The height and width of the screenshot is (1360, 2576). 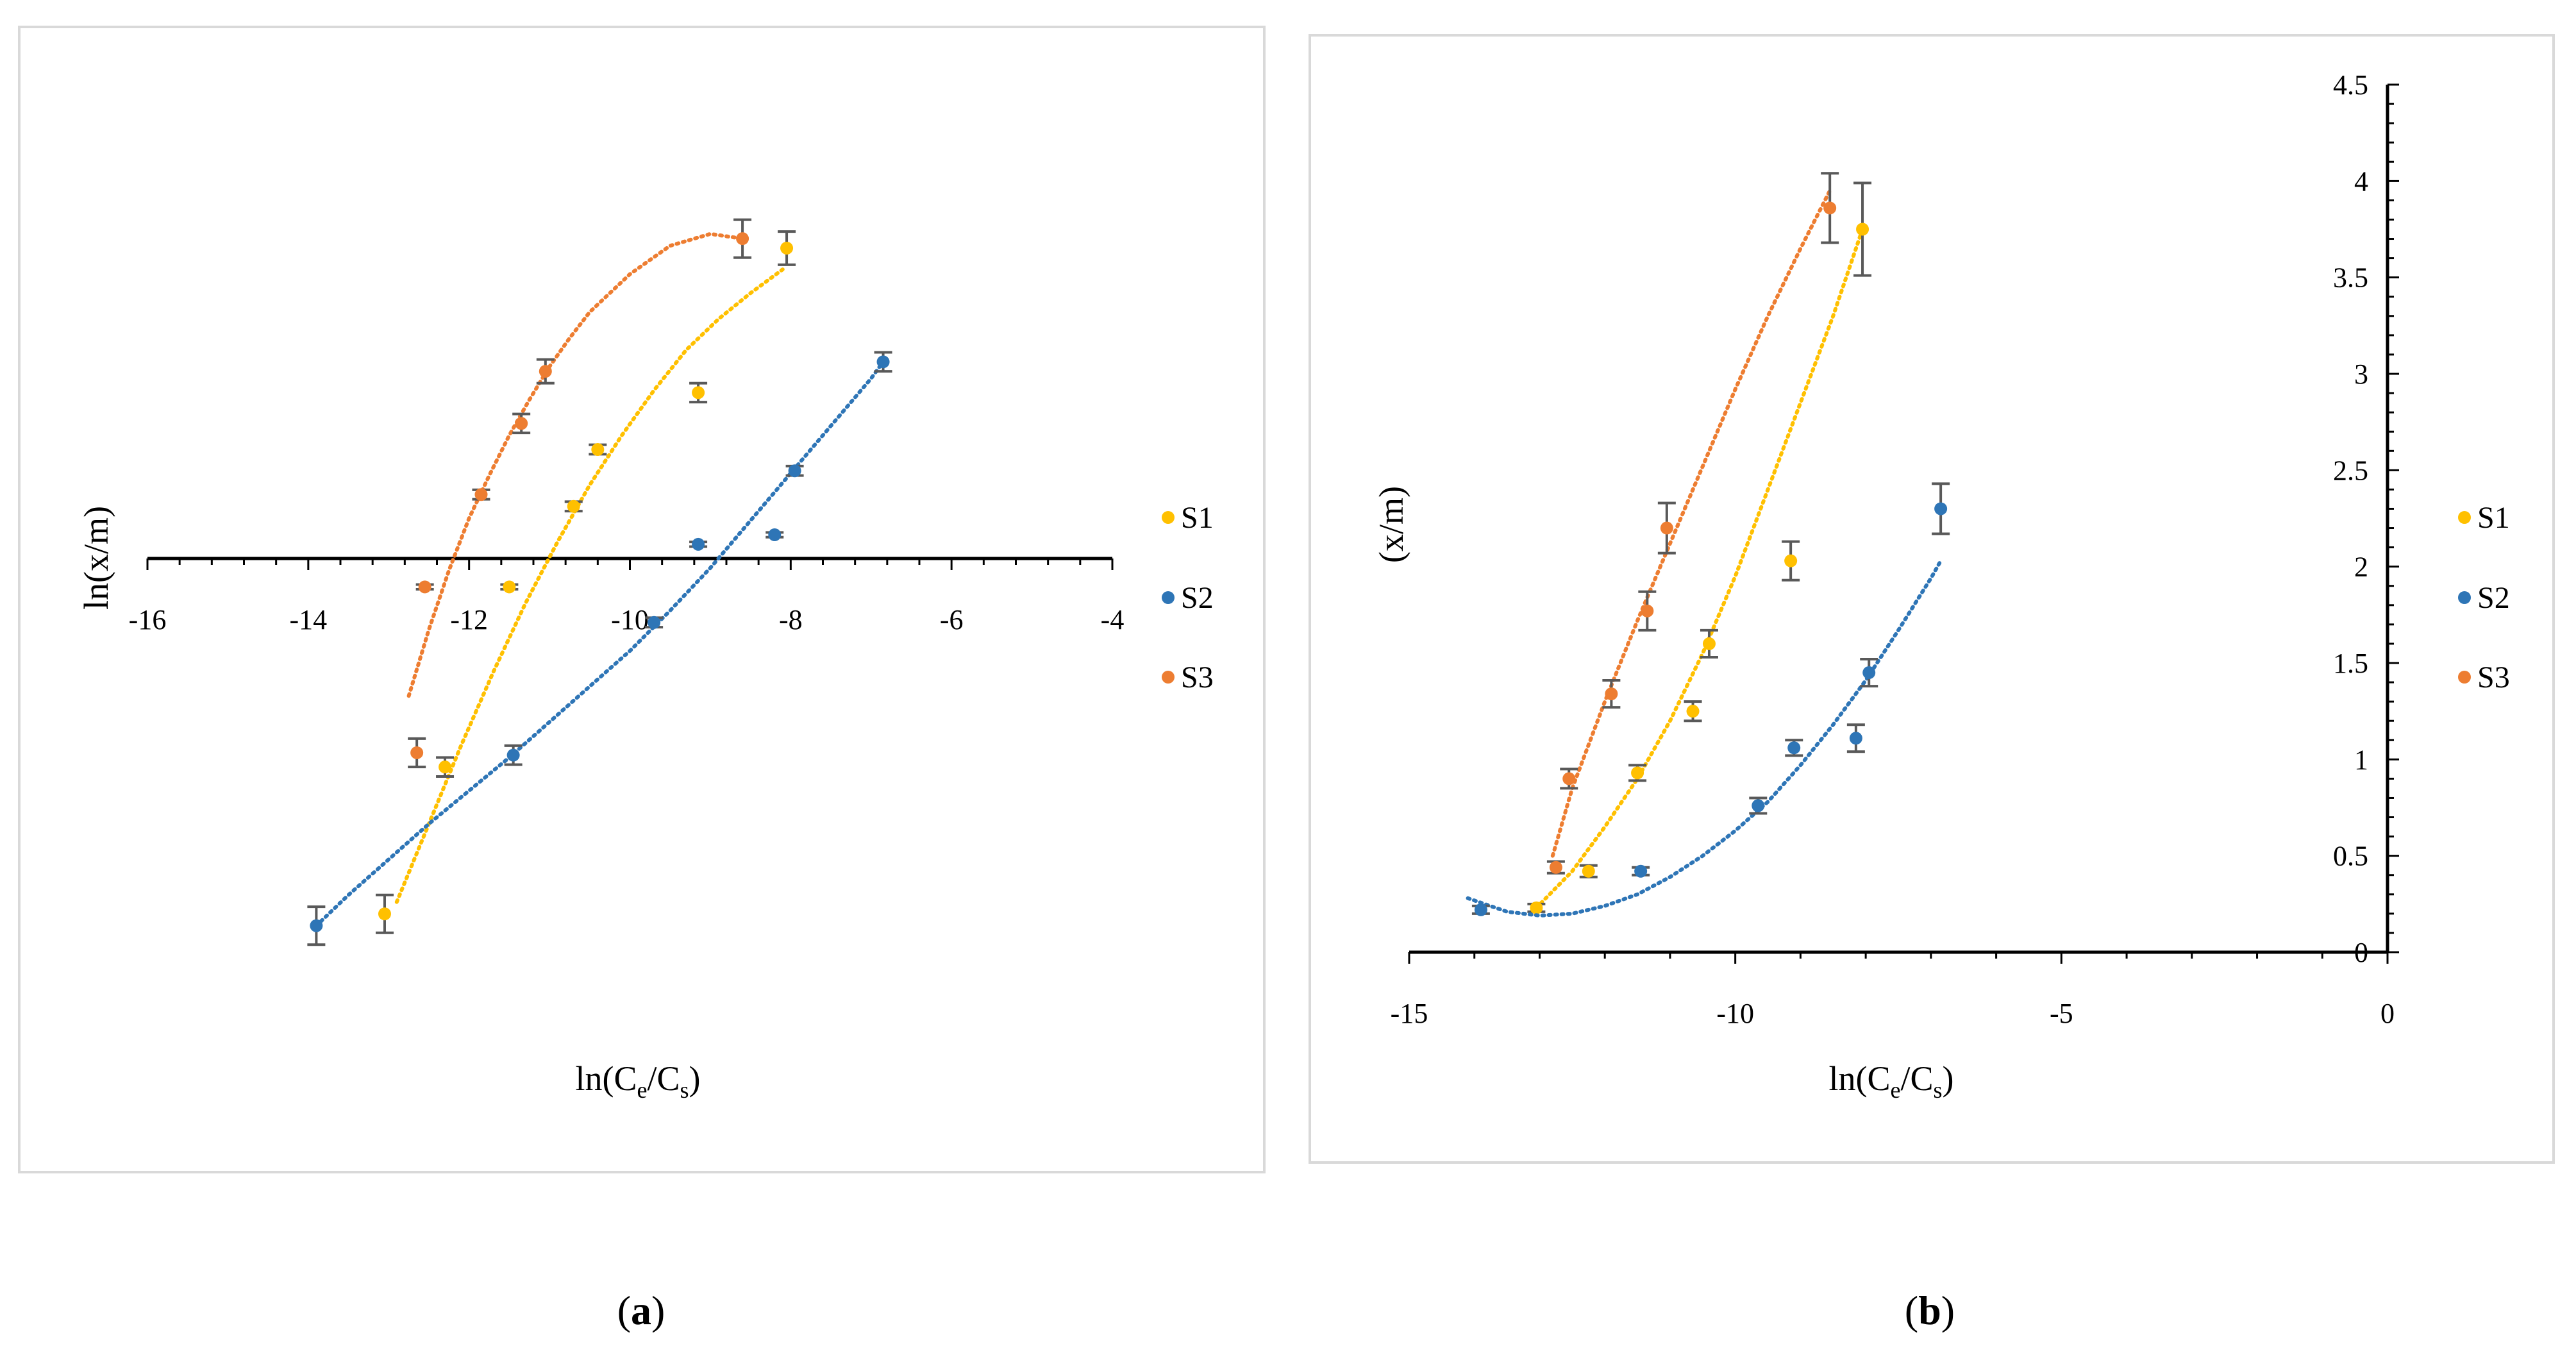 What do you see at coordinates (2350, 663) in the screenshot?
I see `y-tick-label-b: 1.5` at bounding box center [2350, 663].